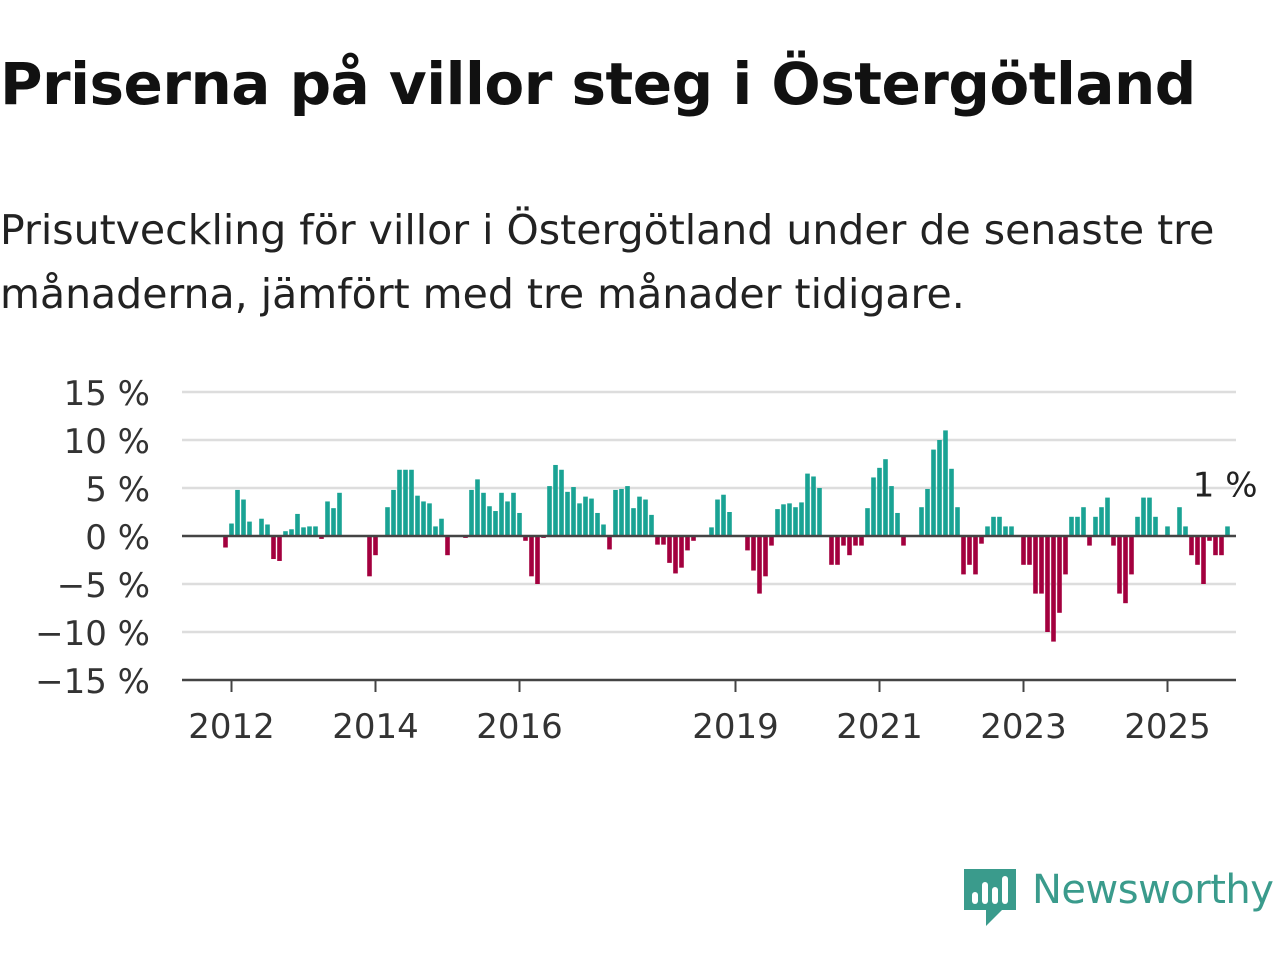  I want to click on x-tick-label: 2025, so click(1167, 727).